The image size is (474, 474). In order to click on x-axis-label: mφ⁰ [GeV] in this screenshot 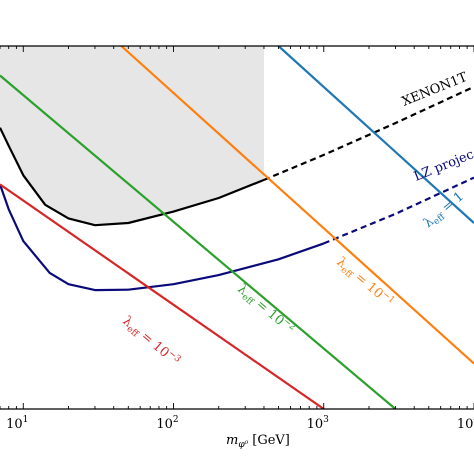, I will do `click(258, 441)`.